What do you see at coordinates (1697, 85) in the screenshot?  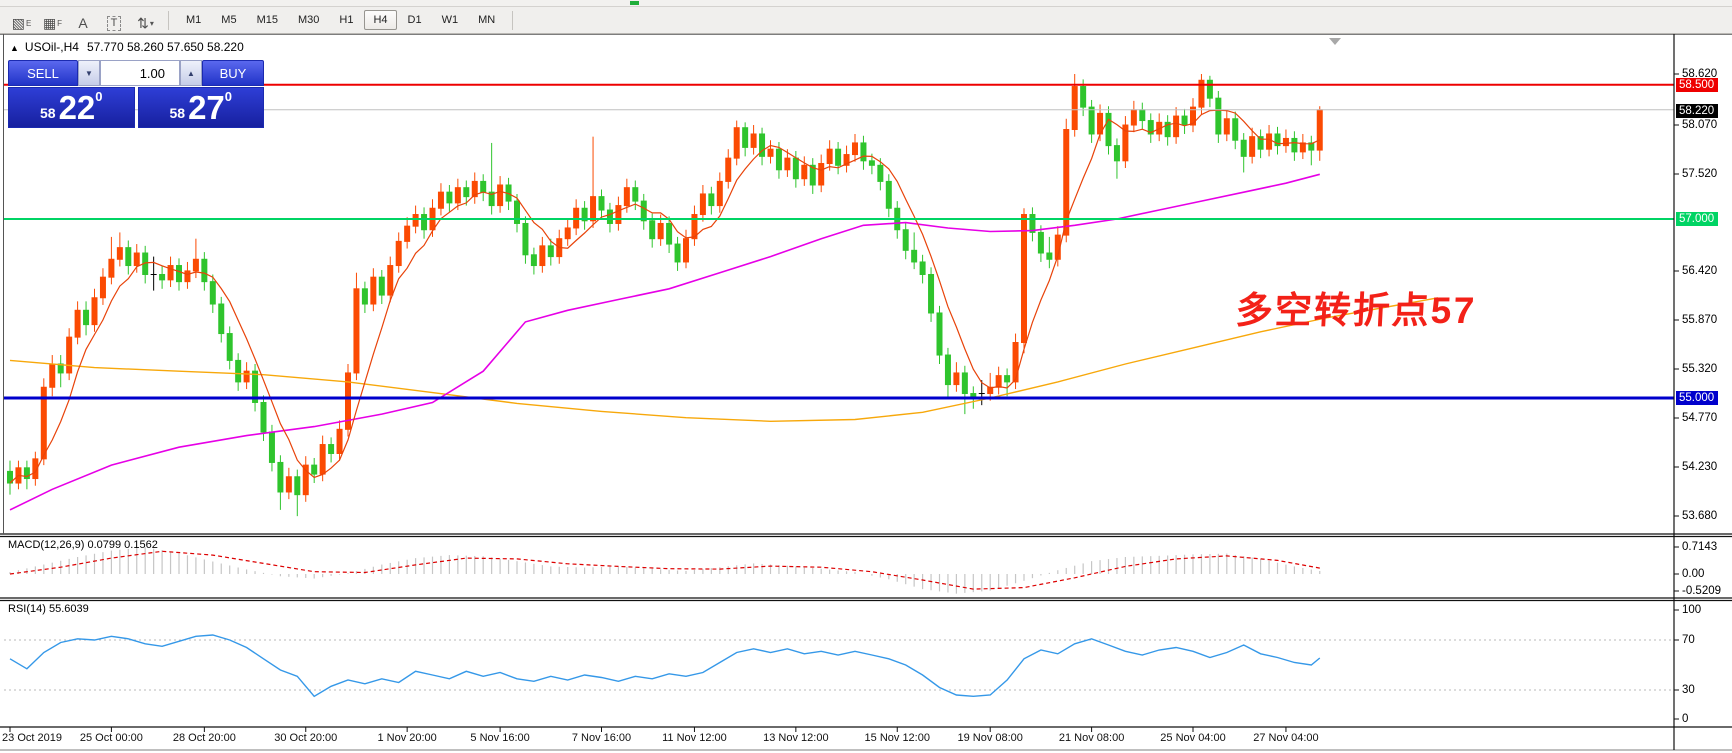 I see `price-badge: 58.500` at bounding box center [1697, 85].